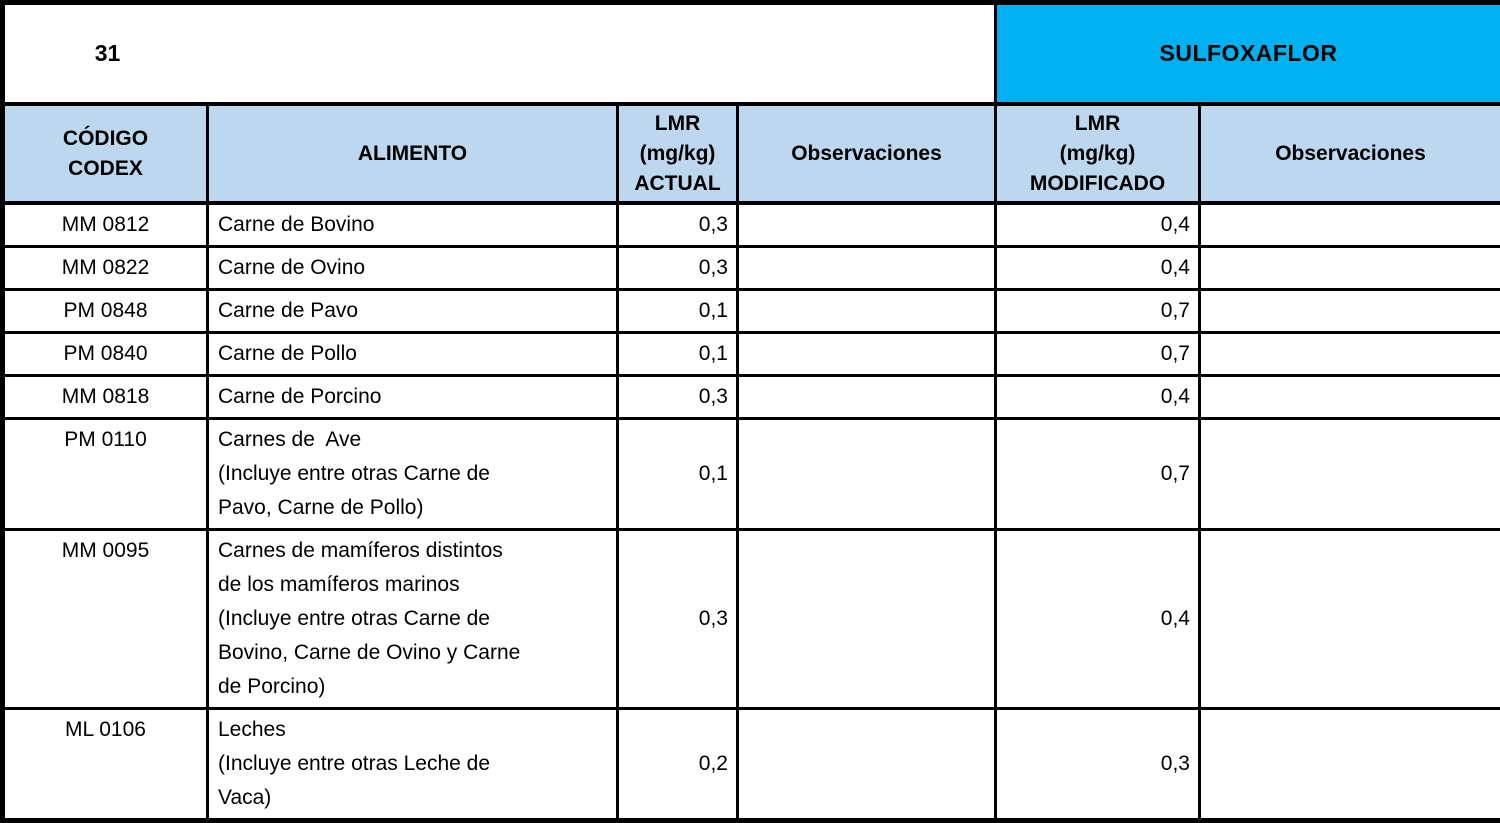 This screenshot has width=1500, height=823. Describe the element at coordinates (105, 397) in the screenshot. I see `codigo-cell: MM 0818` at that location.